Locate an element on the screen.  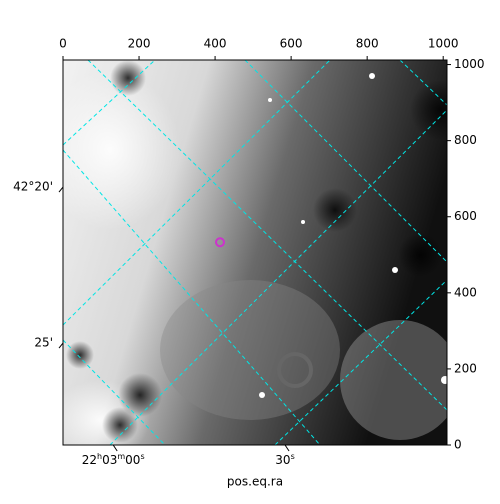
y-tick-label: 600 is located at coordinates (465, 216).